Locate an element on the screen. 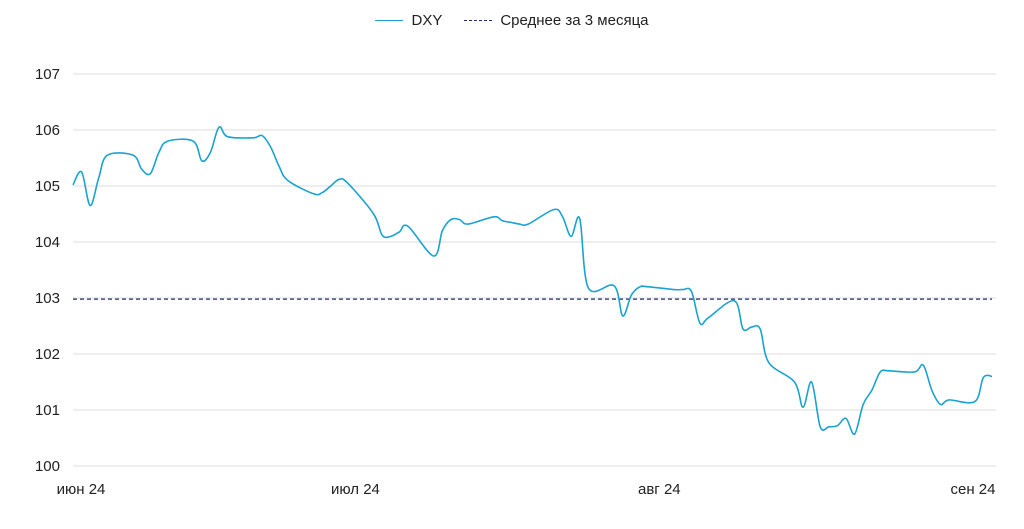 The image size is (1024, 529). y-tick-label: 106 is located at coordinates (47, 130).